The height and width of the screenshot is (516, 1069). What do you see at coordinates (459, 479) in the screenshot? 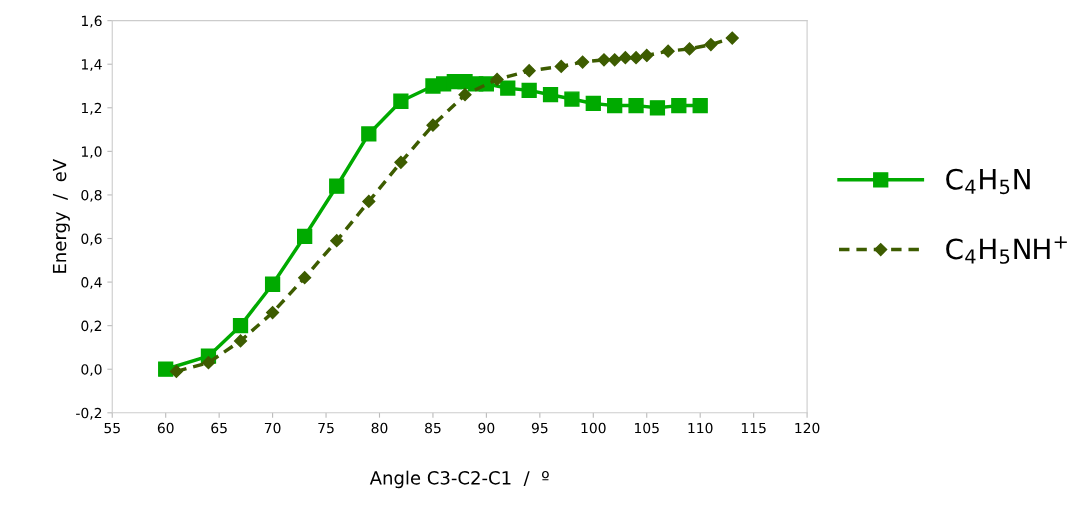
I see `x-axis-title: Angle C3-C2-C1 / º` at bounding box center [459, 479].